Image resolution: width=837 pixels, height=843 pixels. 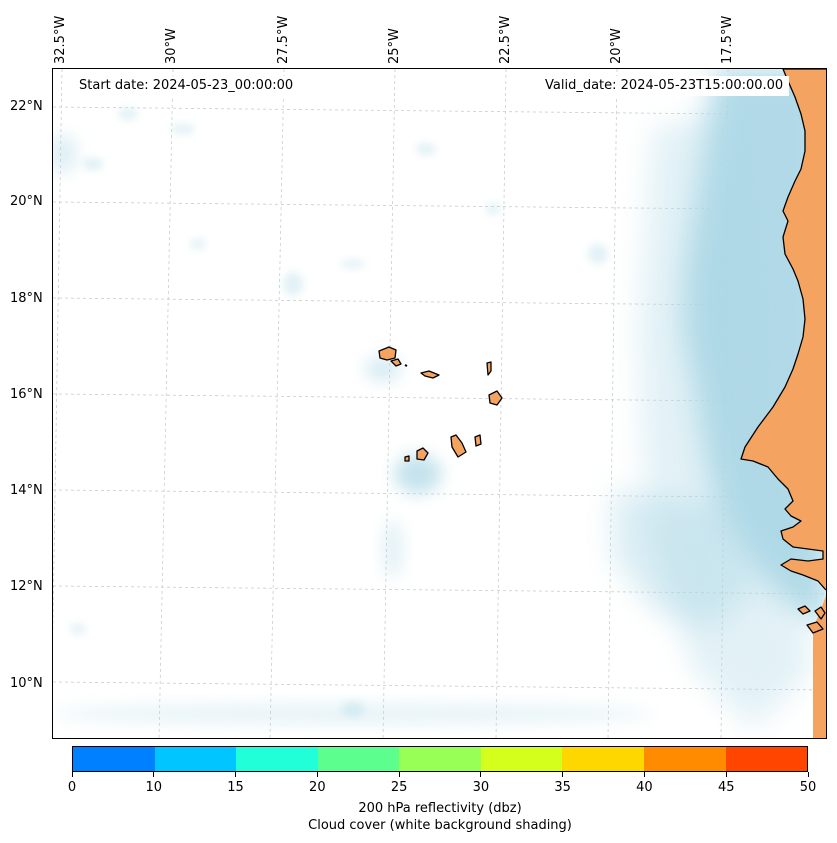 I want to click on colorbar-tick-label: 45, so click(x=726, y=787).